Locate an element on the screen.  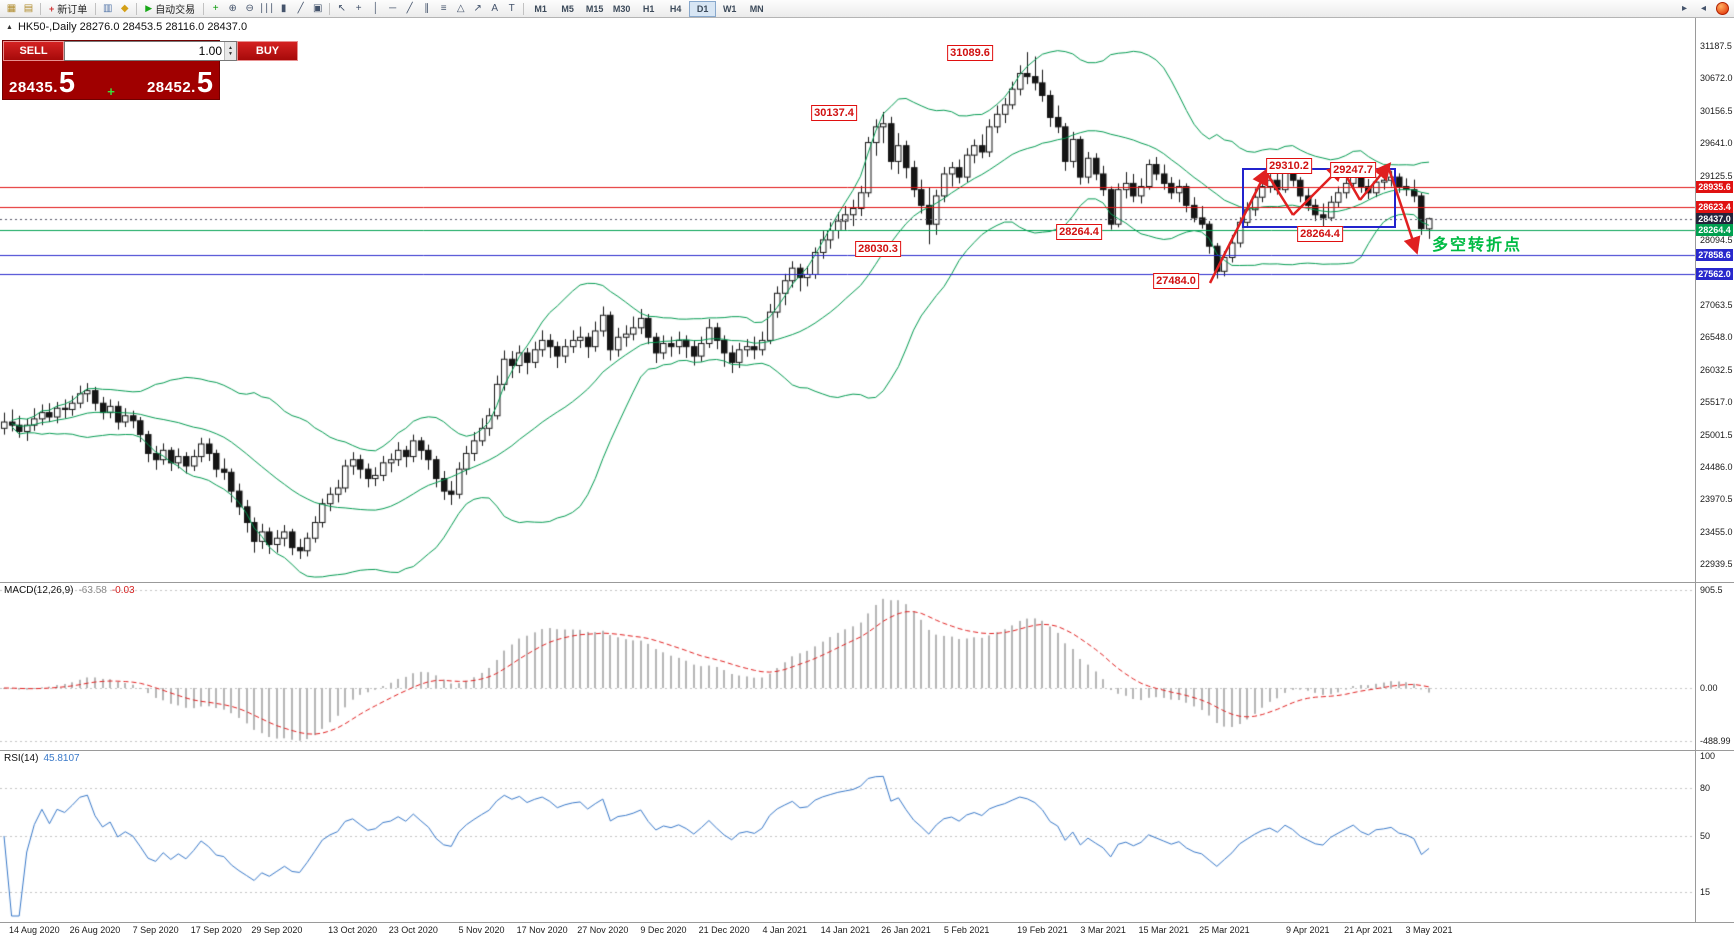
sell-button: SELL is located at coordinates (33, 51).